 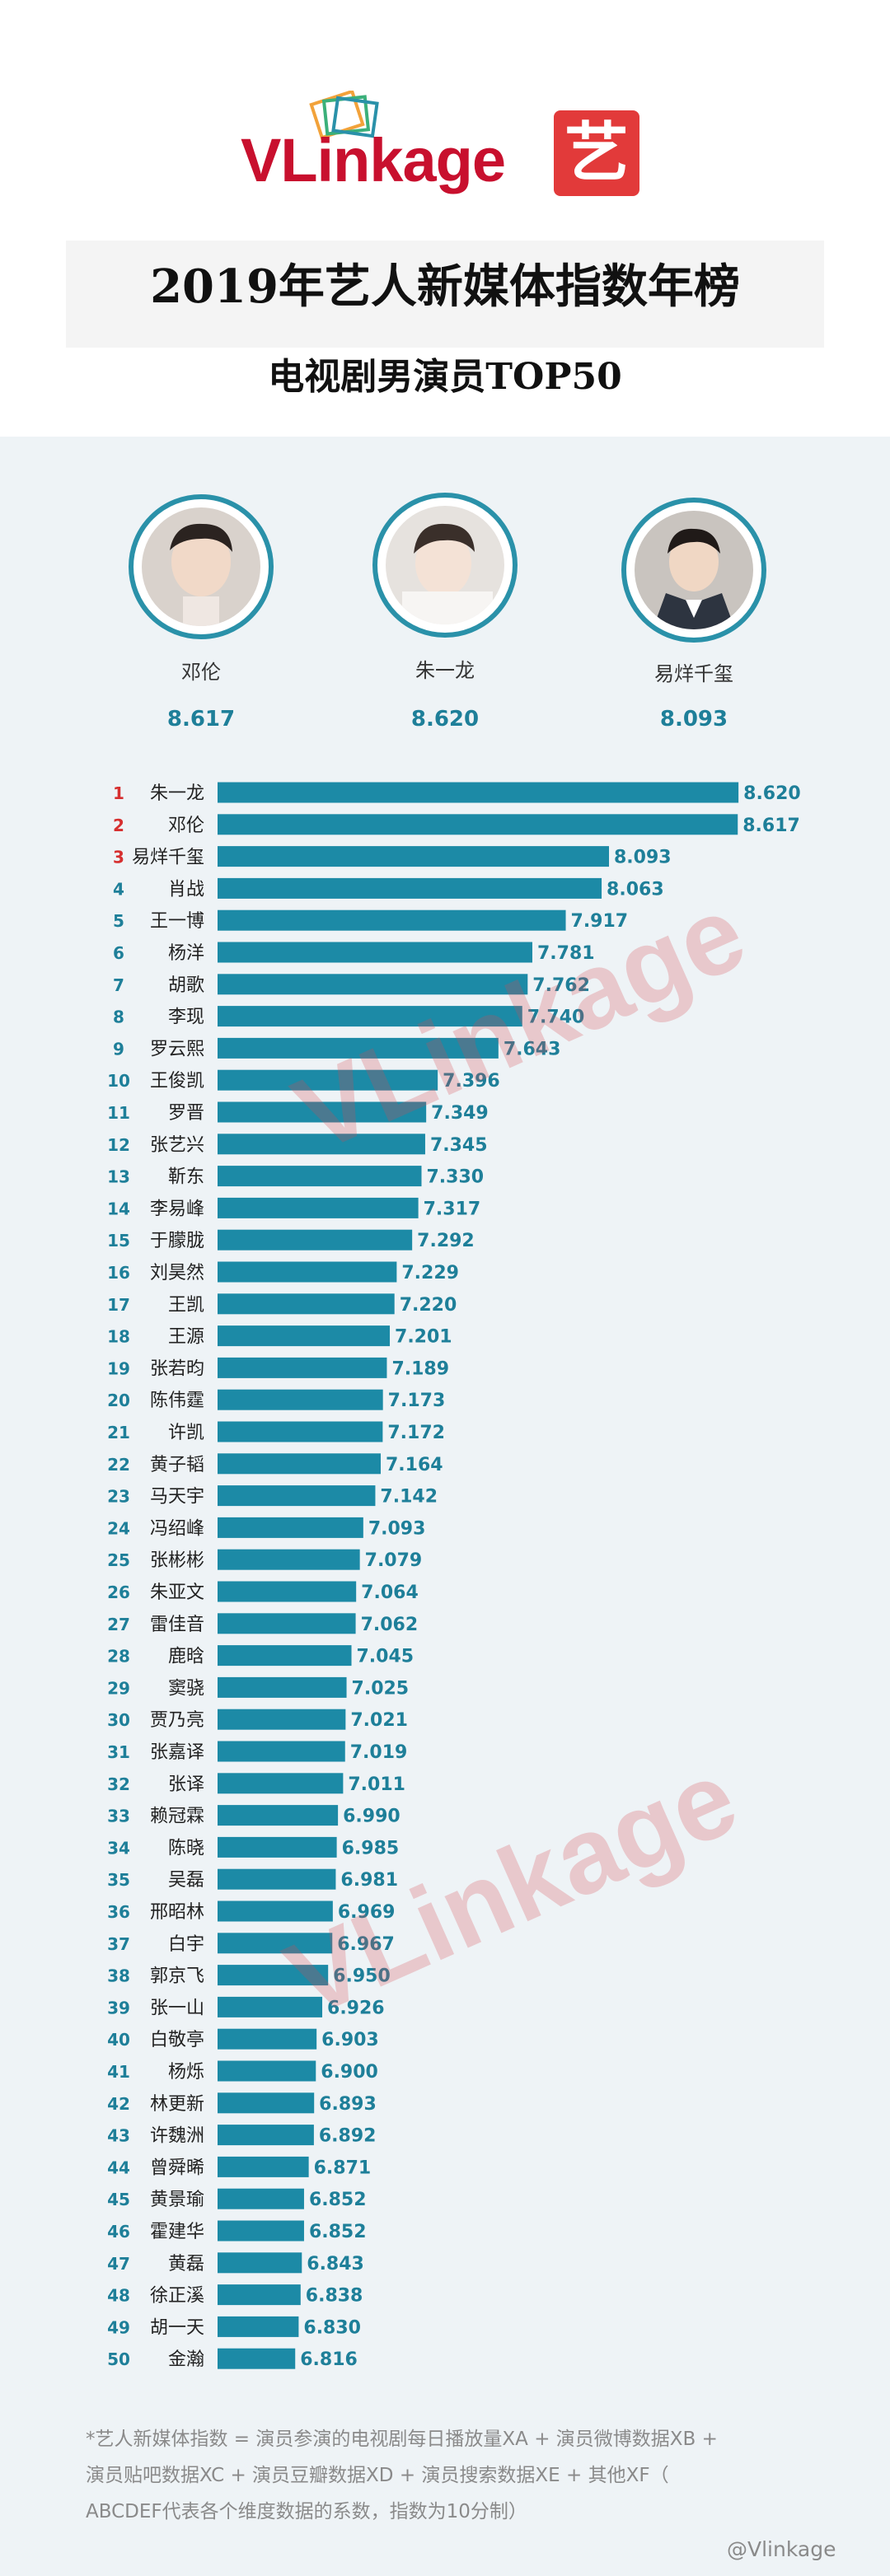 I want to click on avatar-2nd, so click(x=202, y=566).